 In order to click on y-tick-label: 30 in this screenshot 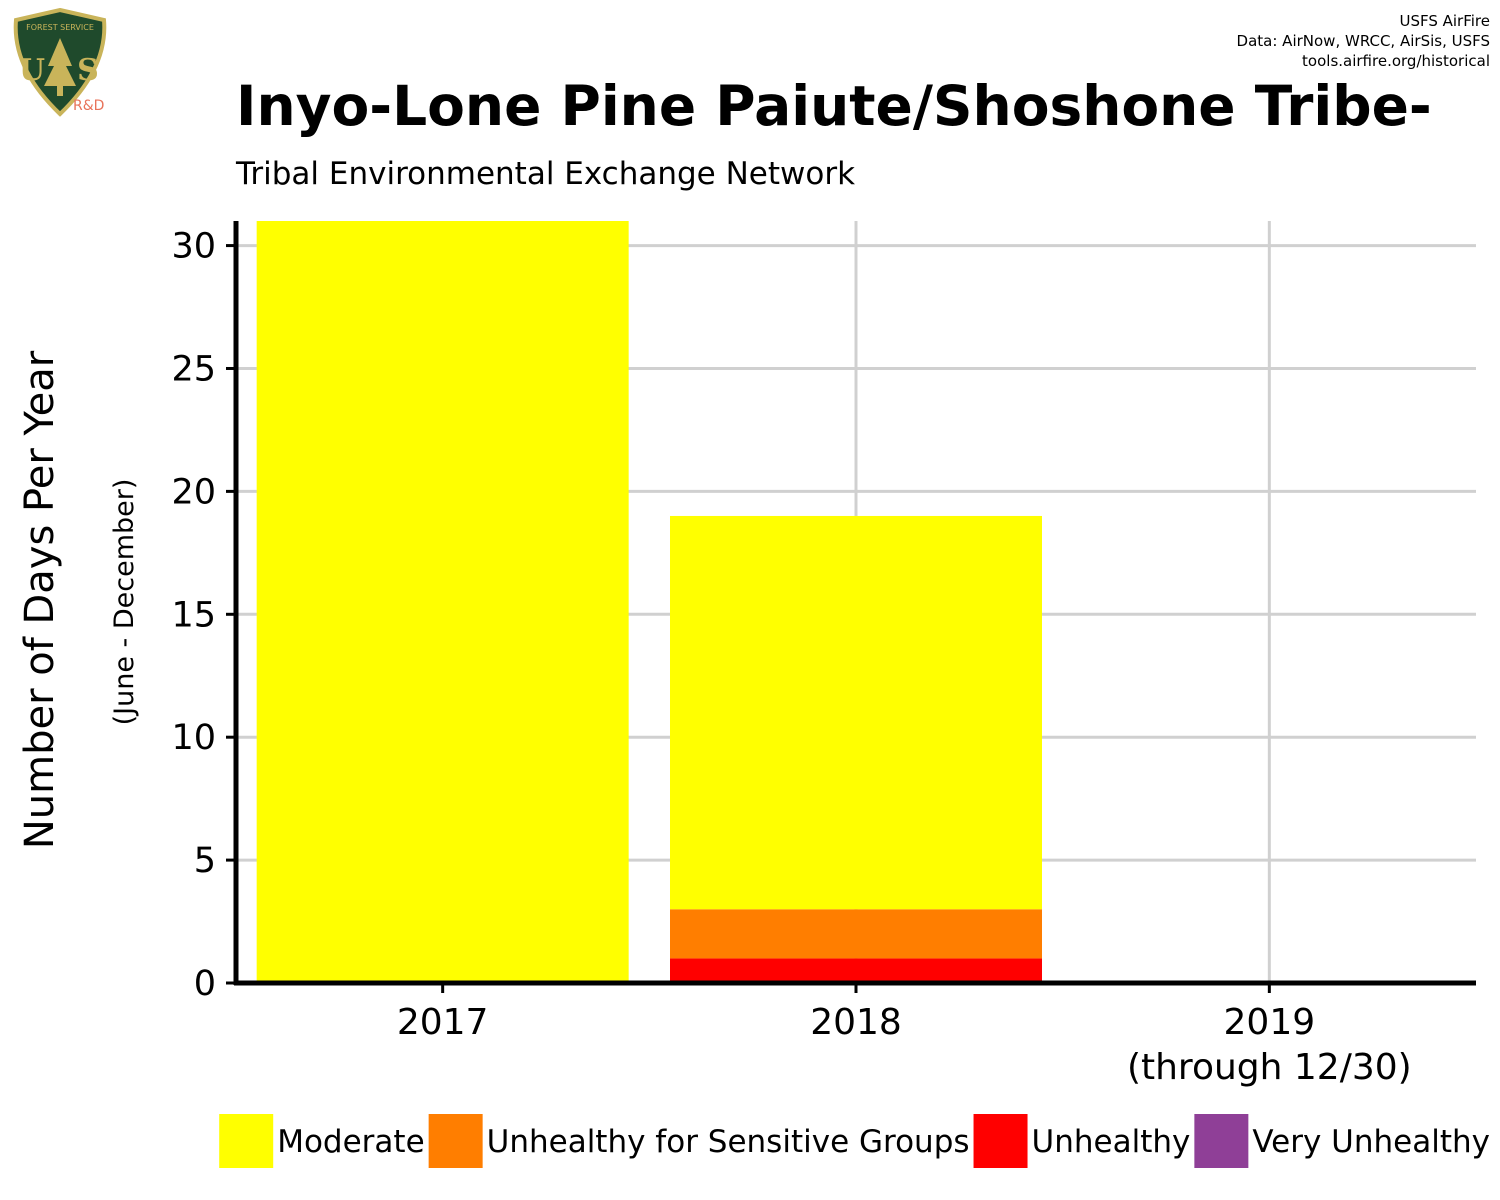, I will do `click(193, 247)`.